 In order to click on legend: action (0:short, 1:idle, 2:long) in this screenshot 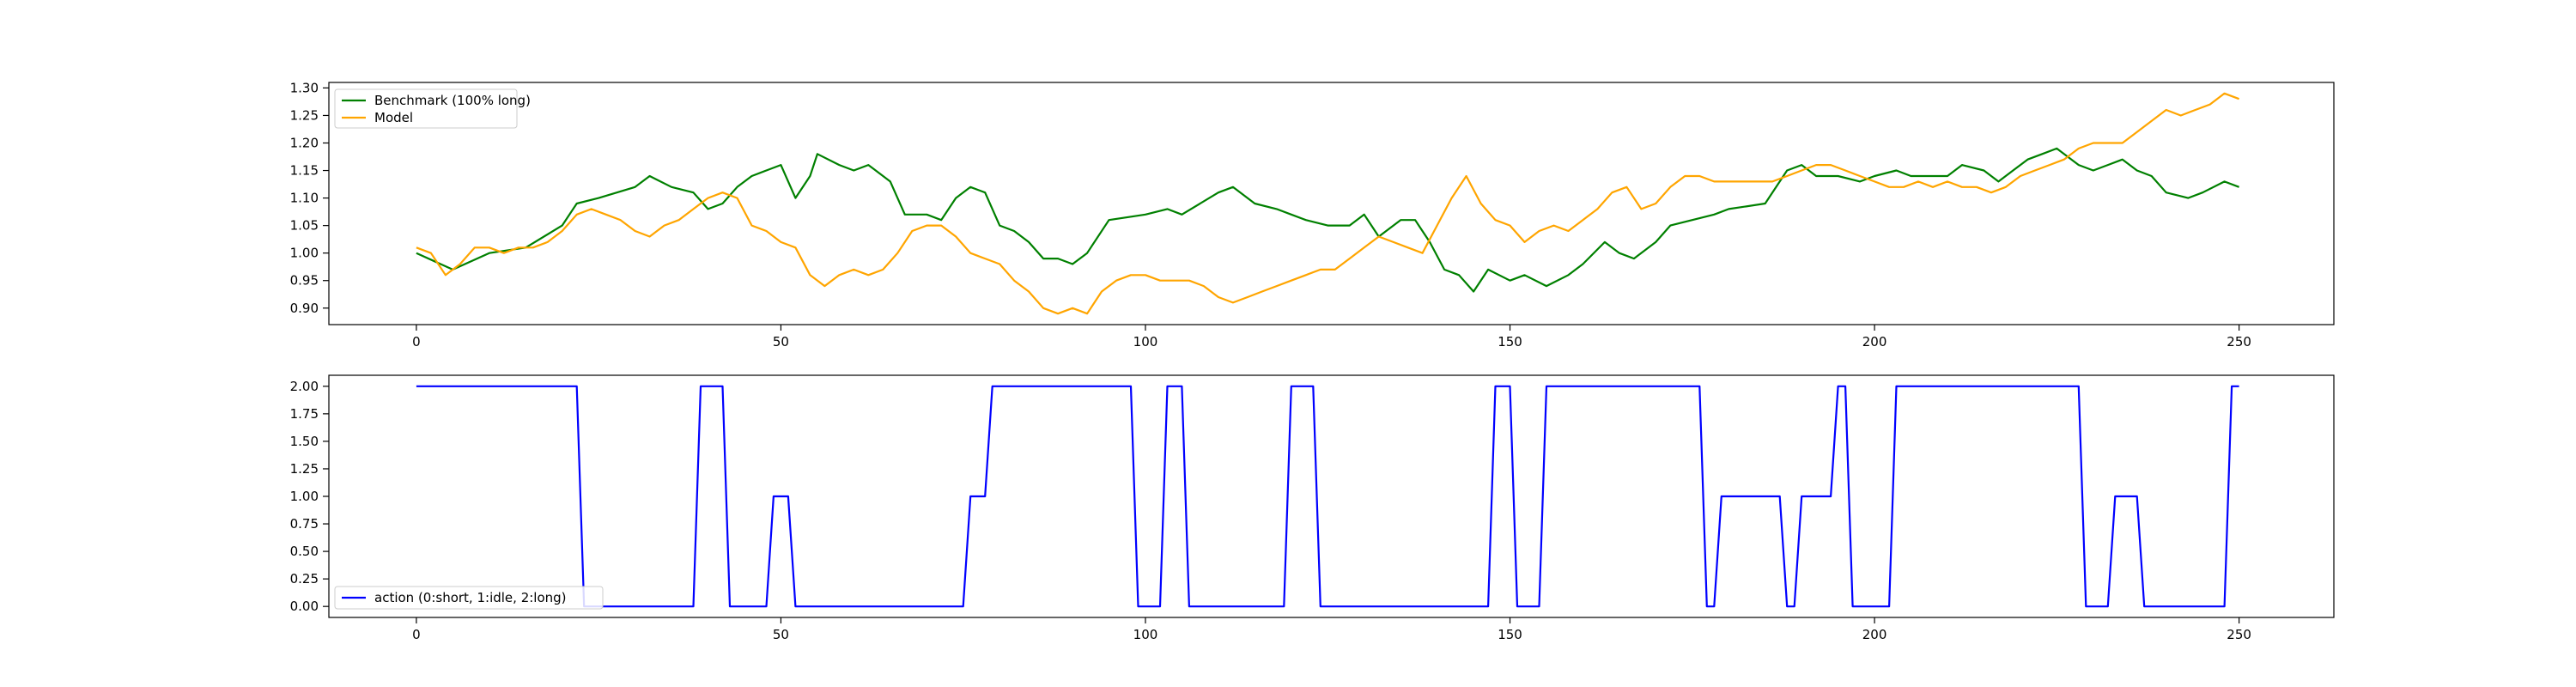, I will do `click(469, 598)`.